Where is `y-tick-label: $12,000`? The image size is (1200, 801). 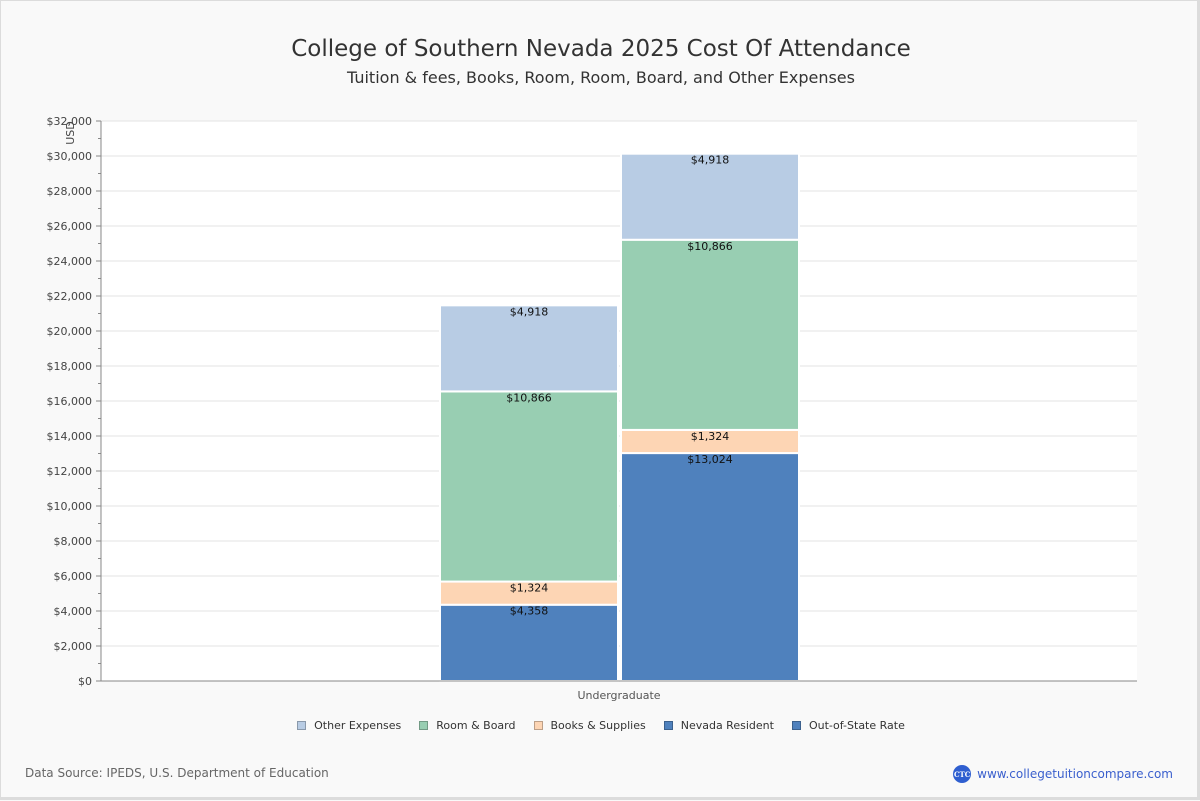 y-tick-label: $12,000 is located at coordinates (70, 471).